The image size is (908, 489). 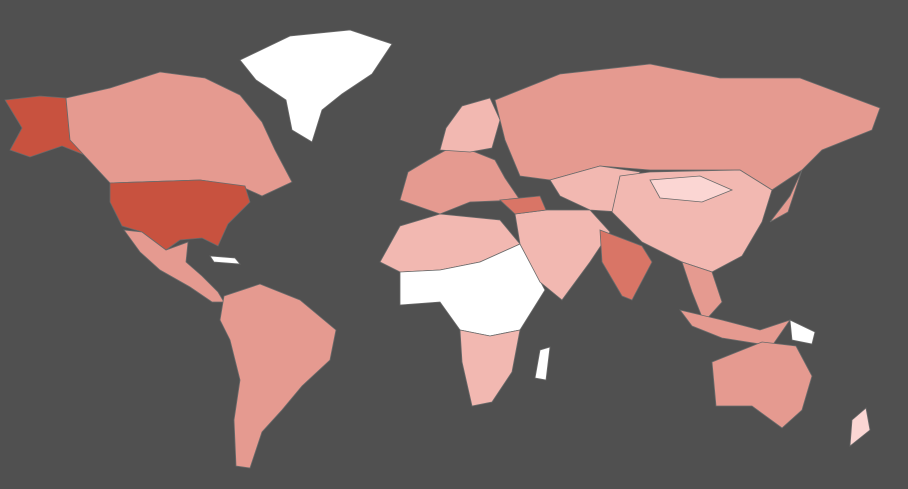 I want to click on region-alaska, so click(x=48, y=127).